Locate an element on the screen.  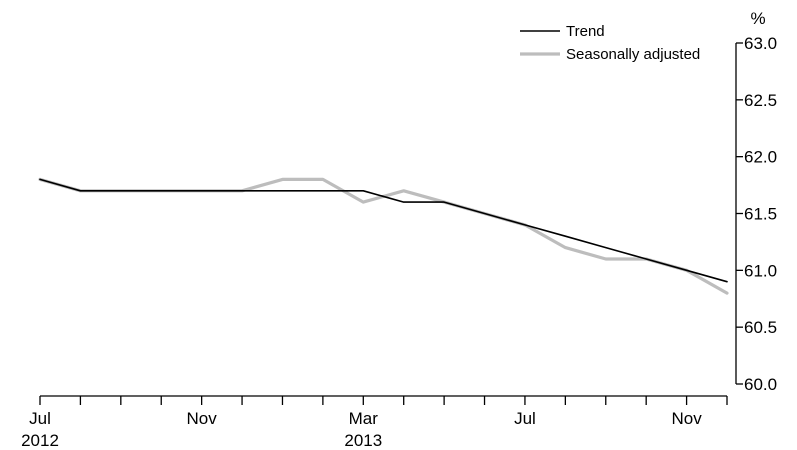
y-tick-label: 60.5 is located at coordinates (760, 327).